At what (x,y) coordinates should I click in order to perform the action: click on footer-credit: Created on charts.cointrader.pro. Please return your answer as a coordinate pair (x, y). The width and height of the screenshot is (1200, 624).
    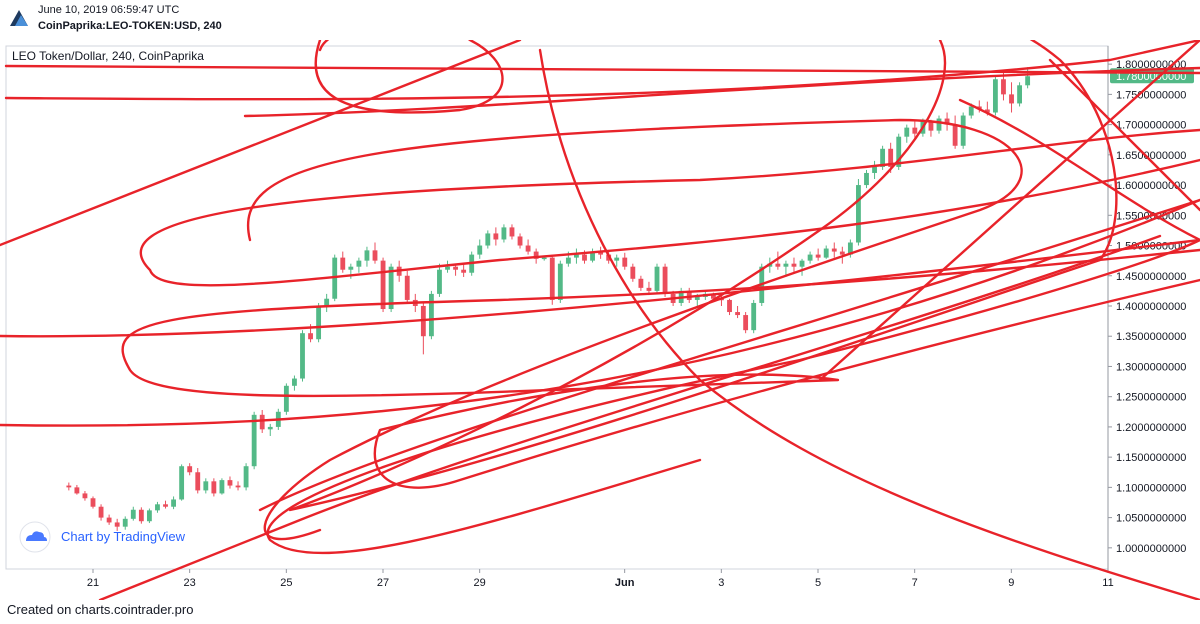
    Looking at the image, I should click on (100, 609).